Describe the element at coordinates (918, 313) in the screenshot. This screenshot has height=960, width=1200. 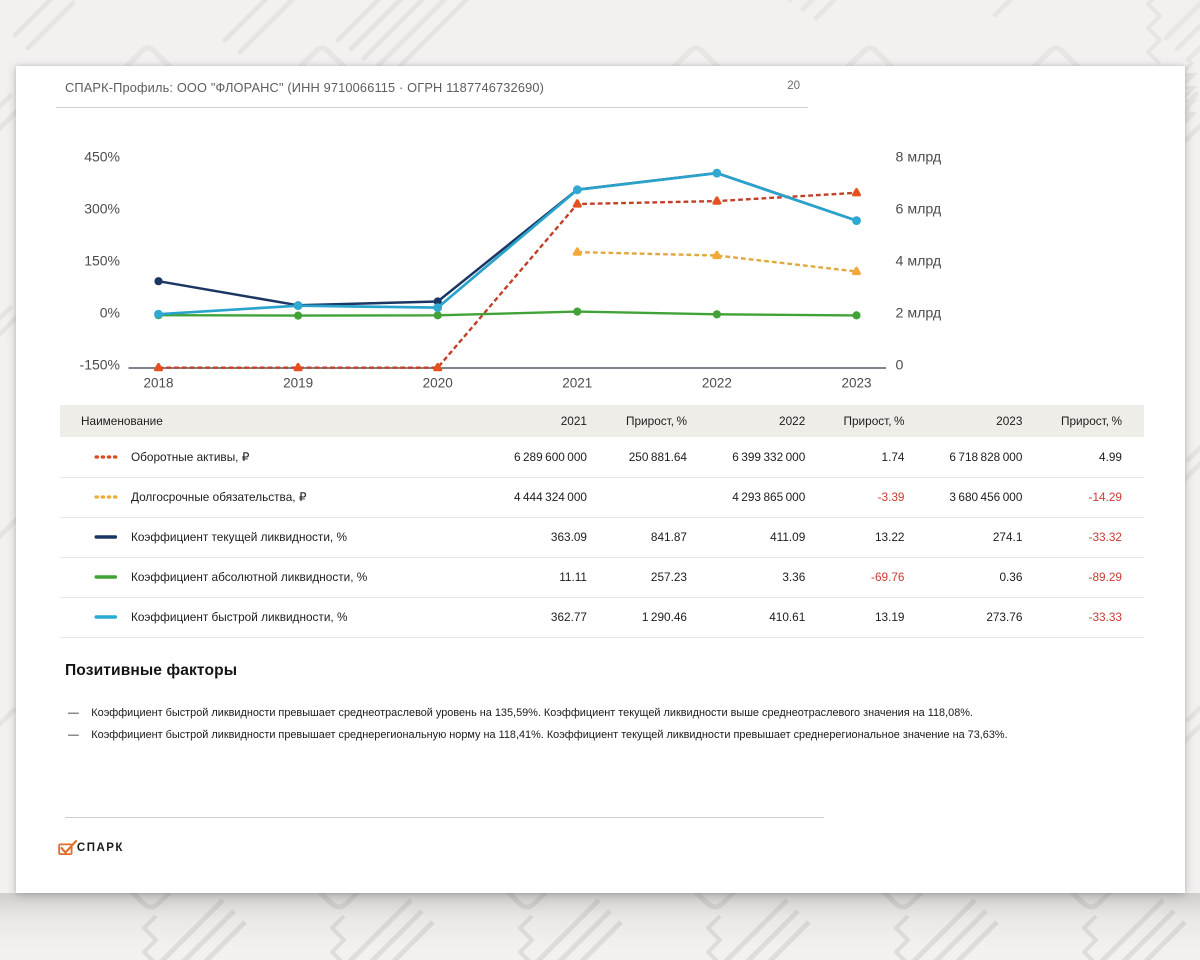
I see `svg-text: 2 млрд` at that location.